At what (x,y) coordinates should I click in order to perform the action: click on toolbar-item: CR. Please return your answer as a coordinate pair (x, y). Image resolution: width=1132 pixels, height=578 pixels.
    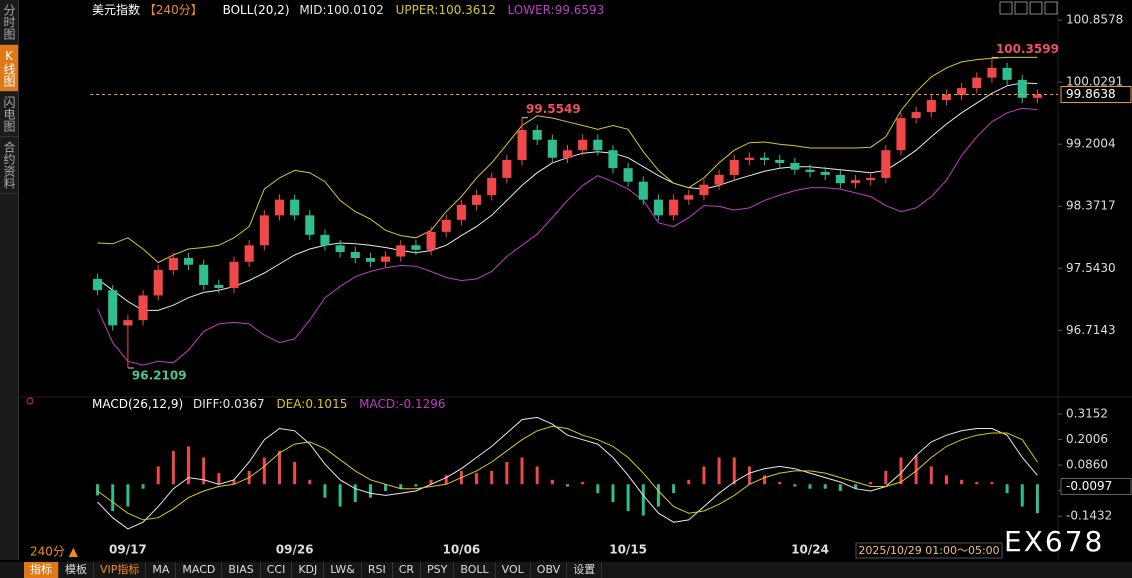
    Looking at the image, I should click on (407, 570).